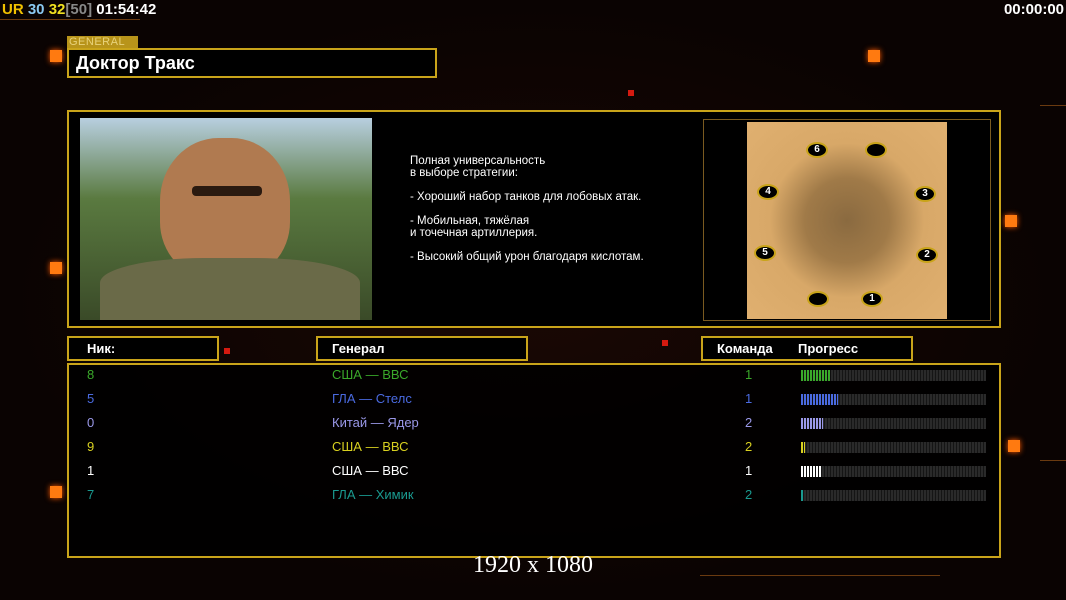 The image size is (1066, 600). Describe the element at coordinates (828, 348) in the screenshot. I see `header-progress: Прогресс` at that location.